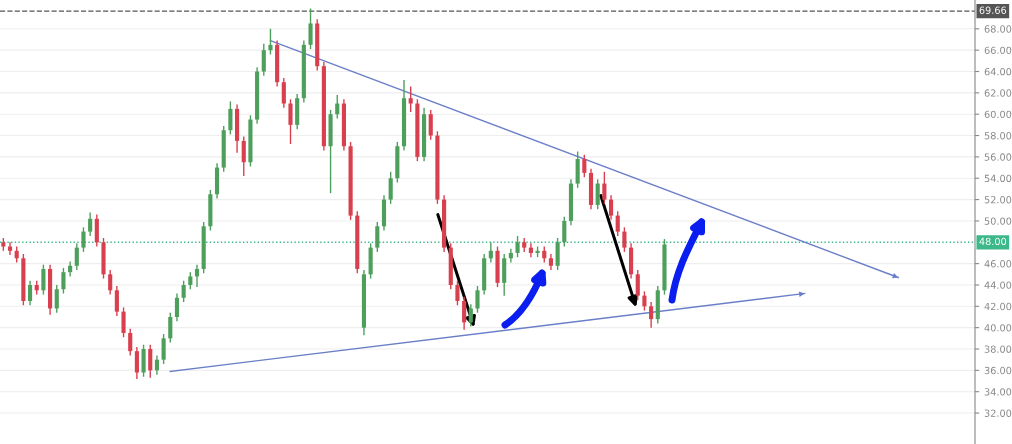  Describe the element at coordinates (993, 241) in the screenshot. I see `ref-line-label: 48.00` at that location.